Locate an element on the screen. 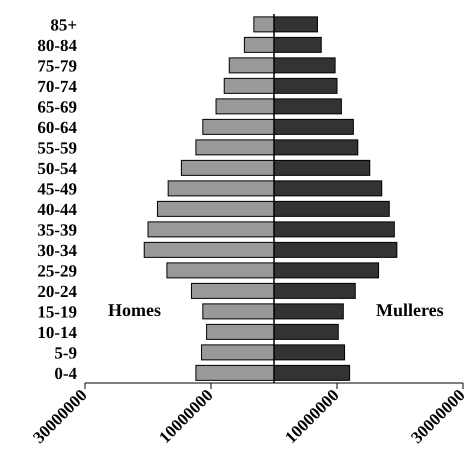 The width and height of the screenshot is (473, 473). y-tick-label: 50-54 is located at coordinates (57, 168).